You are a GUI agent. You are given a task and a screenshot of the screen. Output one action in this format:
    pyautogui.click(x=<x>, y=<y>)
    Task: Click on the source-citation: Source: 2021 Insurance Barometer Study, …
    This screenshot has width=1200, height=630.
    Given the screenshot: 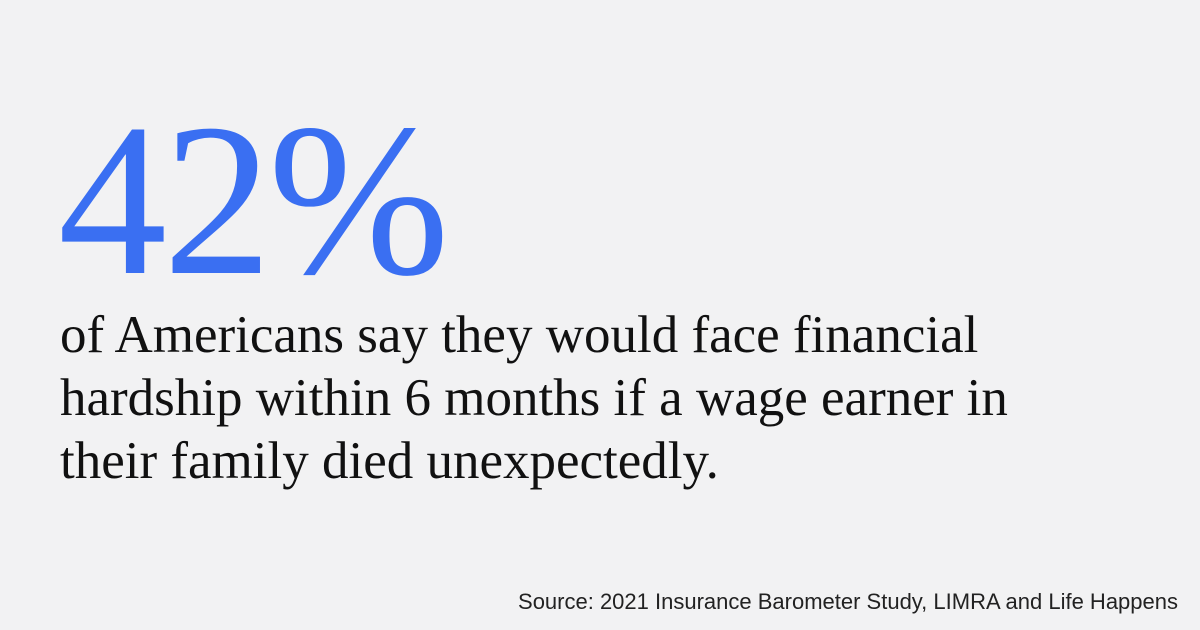 What is the action you would take?
    pyautogui.click(x=848, y=601)
    